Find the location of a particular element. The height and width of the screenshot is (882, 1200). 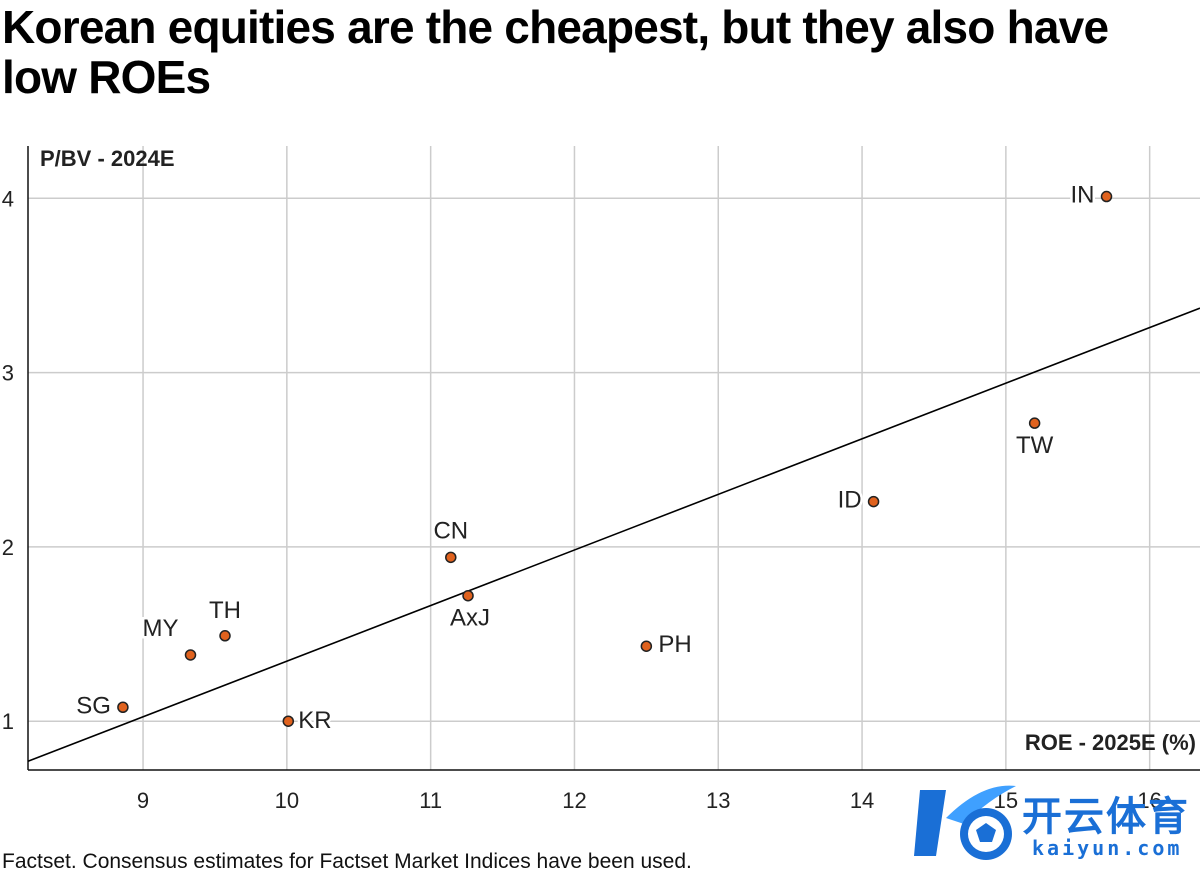

x-tick-label: 9 is located at coordinates (143, 800).